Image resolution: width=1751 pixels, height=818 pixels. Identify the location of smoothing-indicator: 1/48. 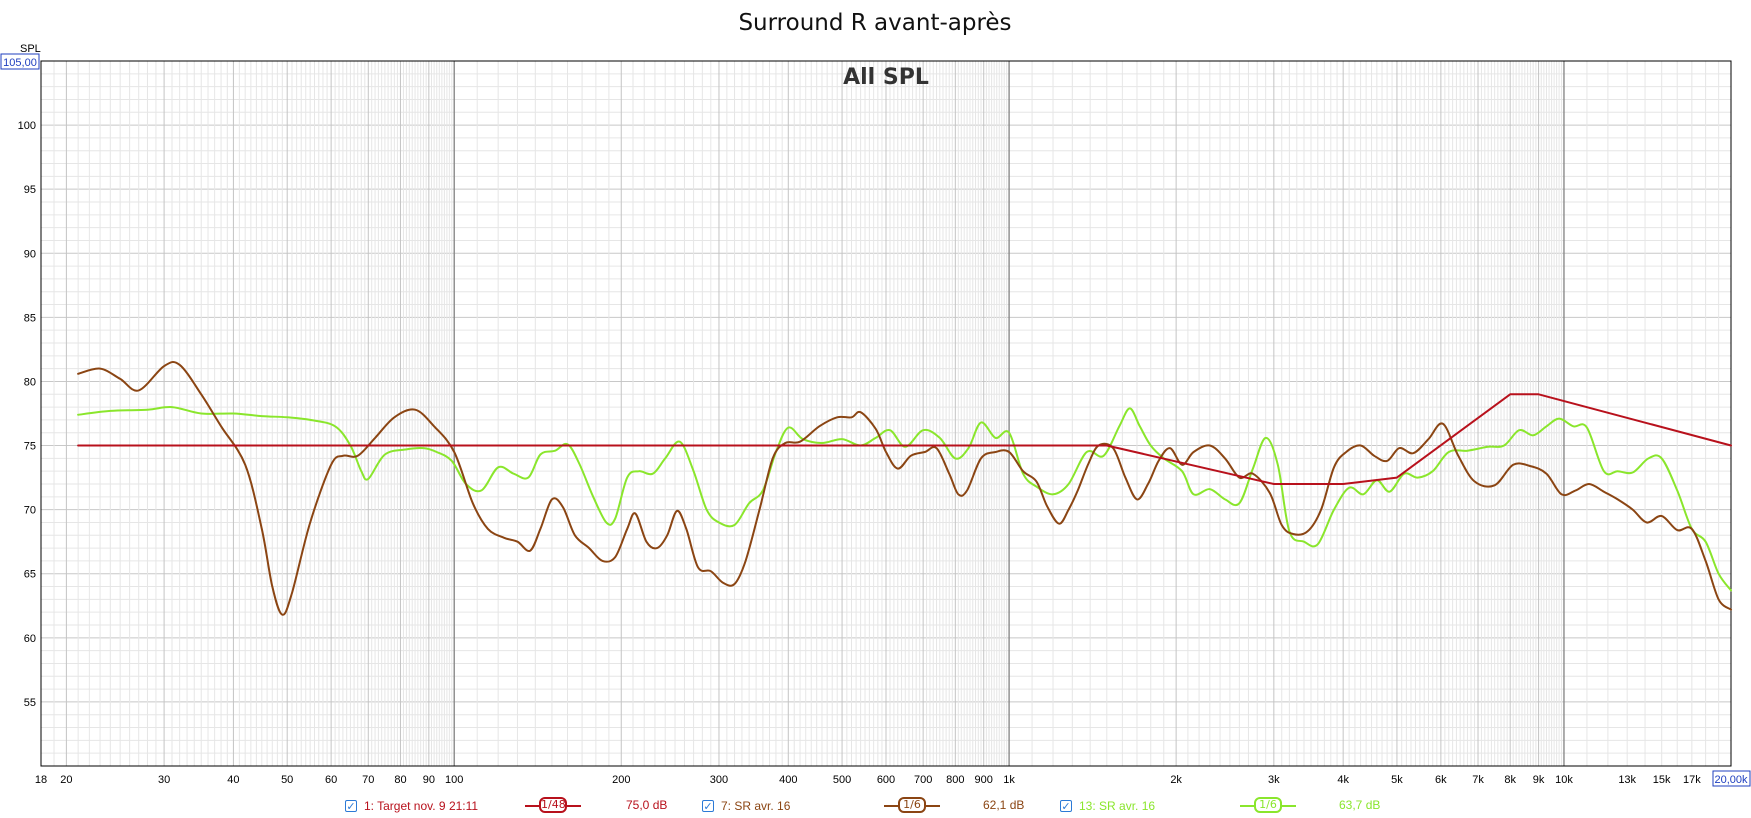
(553, 806).